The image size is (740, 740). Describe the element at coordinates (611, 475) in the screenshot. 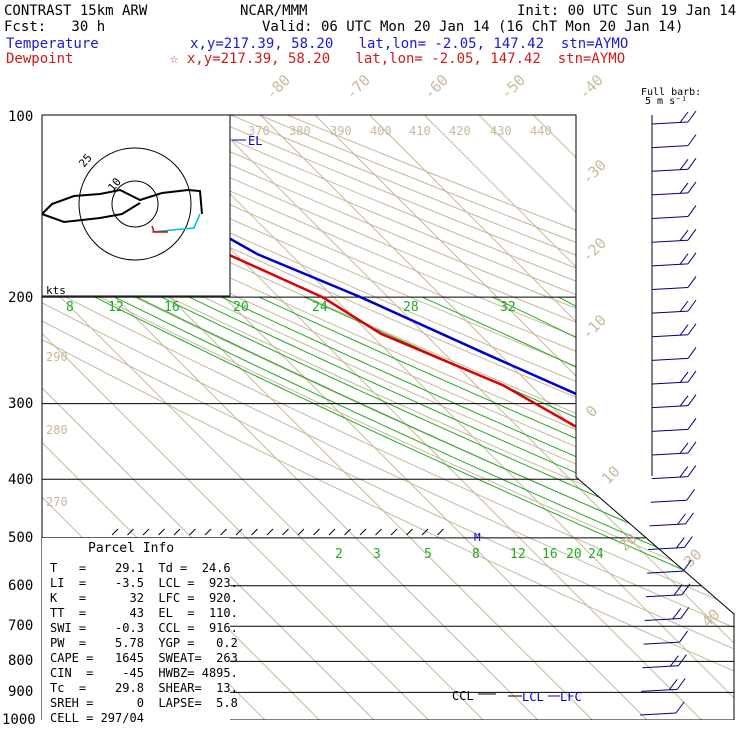

I see `isotherm-label: 10` at that location.